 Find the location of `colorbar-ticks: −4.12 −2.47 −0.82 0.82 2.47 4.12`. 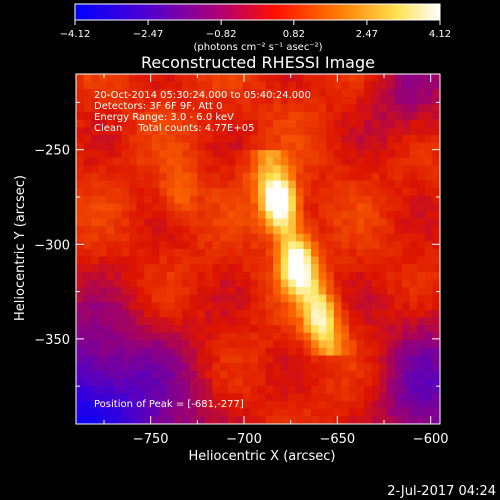

colorbar-ticks: −4.12 −2.47 −0.82 0.82 2.47 4.12 is located at coordinates (255, 30).